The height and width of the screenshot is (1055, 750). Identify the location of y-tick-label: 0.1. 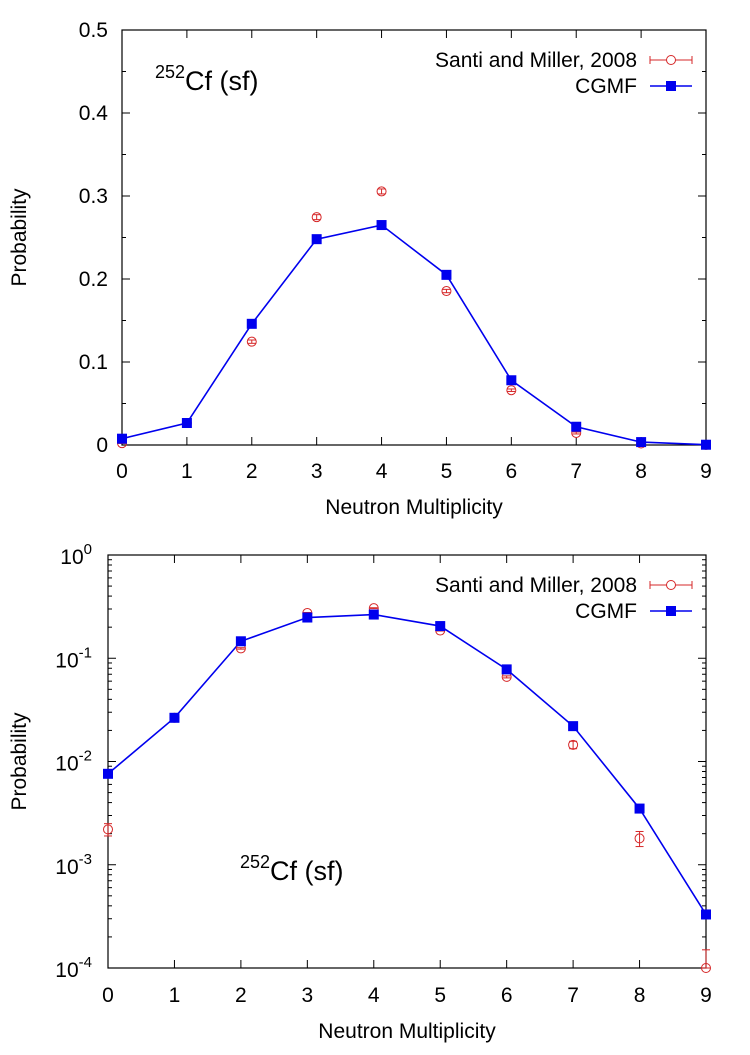
(93, 362).